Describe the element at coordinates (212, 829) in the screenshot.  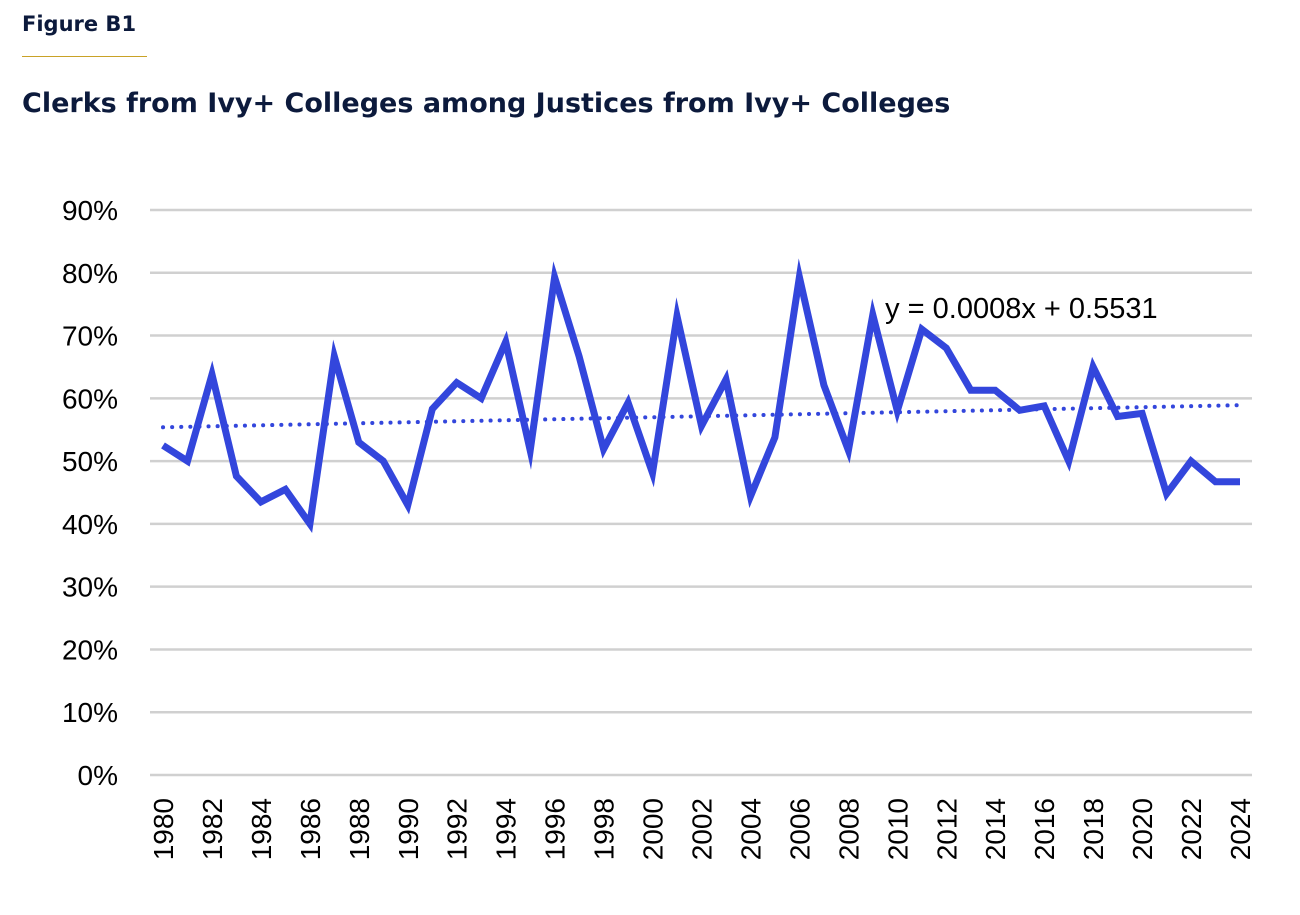
I see `x-tick-label: 1982` at that location.